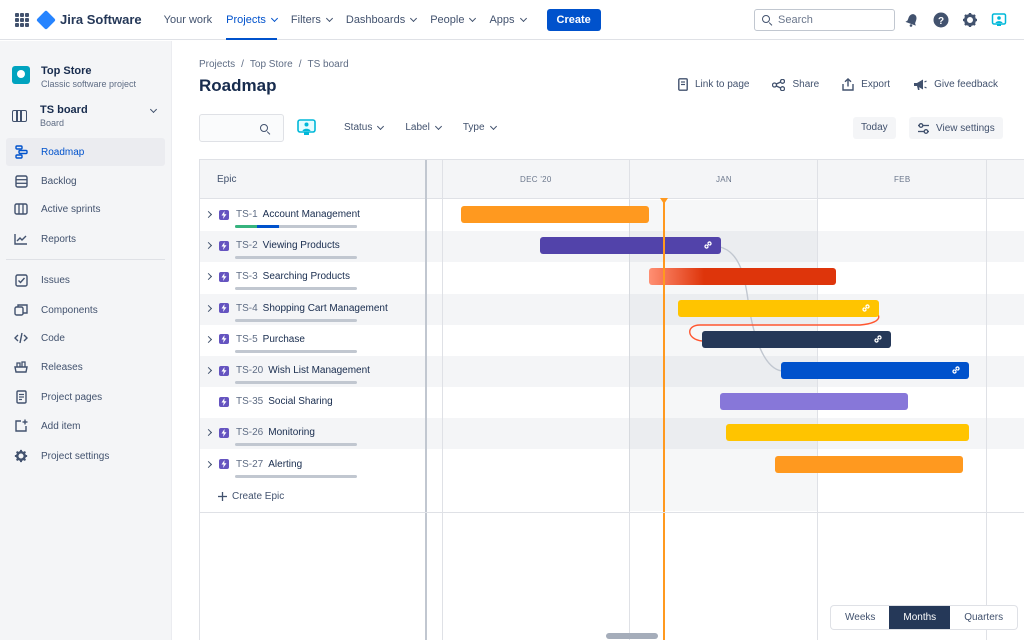 This screenshot has height=640, width=1024. What do you see at coordinates (632, 636) in the screenshot?
I see `horizontal-scrollbar` at bounding box center [632, 636].